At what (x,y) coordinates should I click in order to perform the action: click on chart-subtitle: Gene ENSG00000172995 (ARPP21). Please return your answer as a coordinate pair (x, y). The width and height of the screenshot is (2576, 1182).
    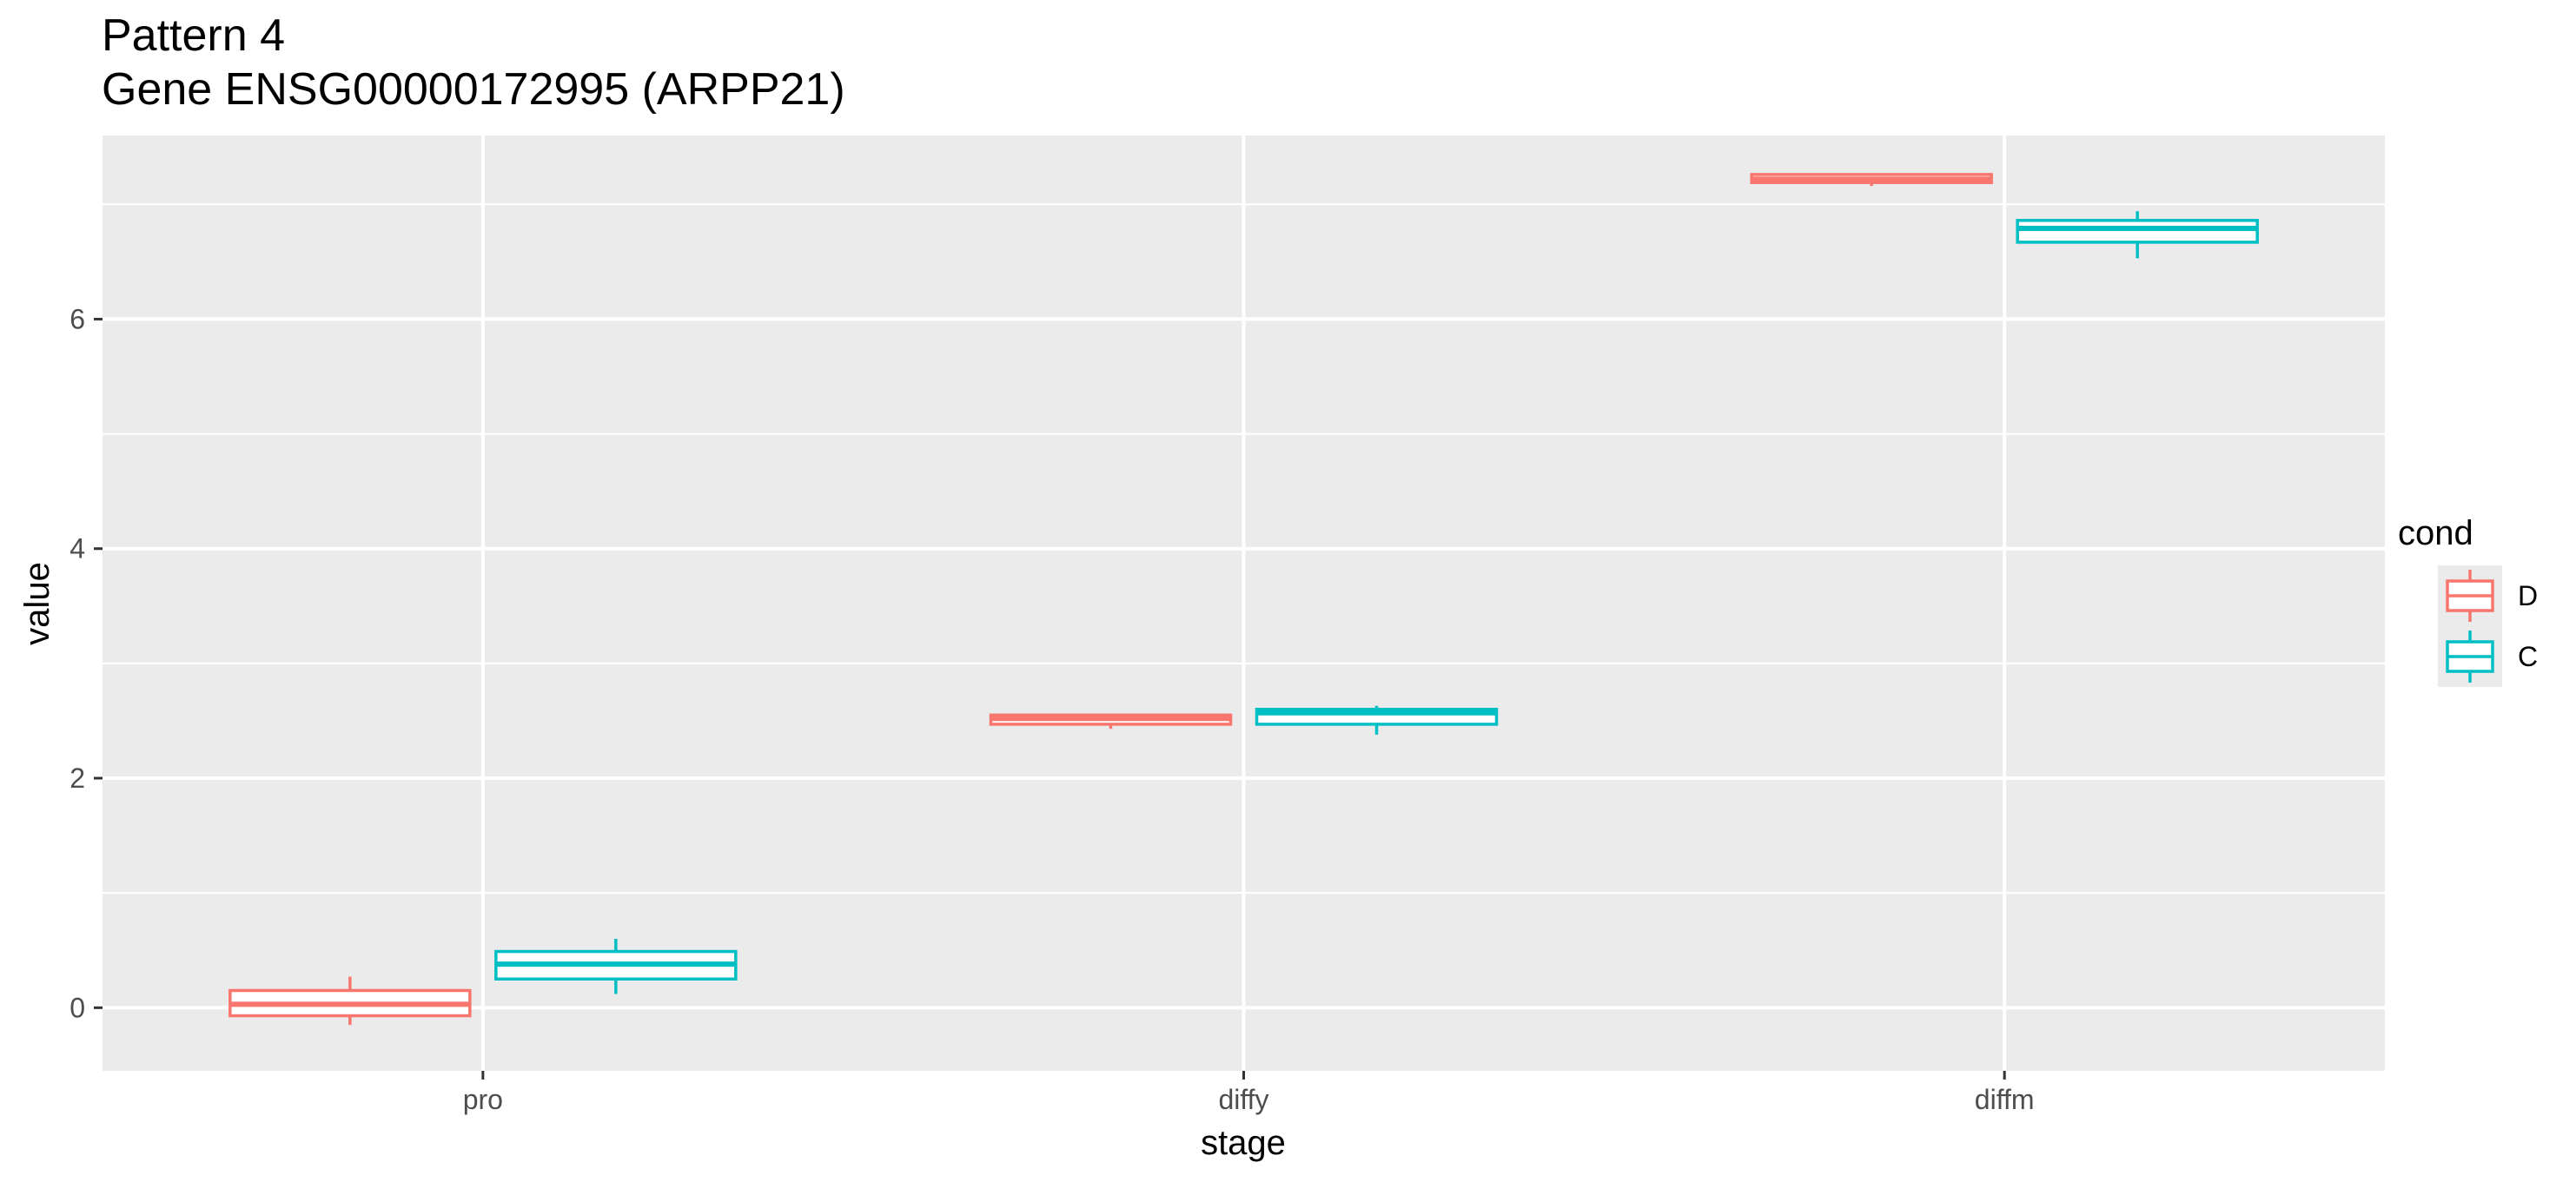
    Looking at the image, I should click on (473, 89).